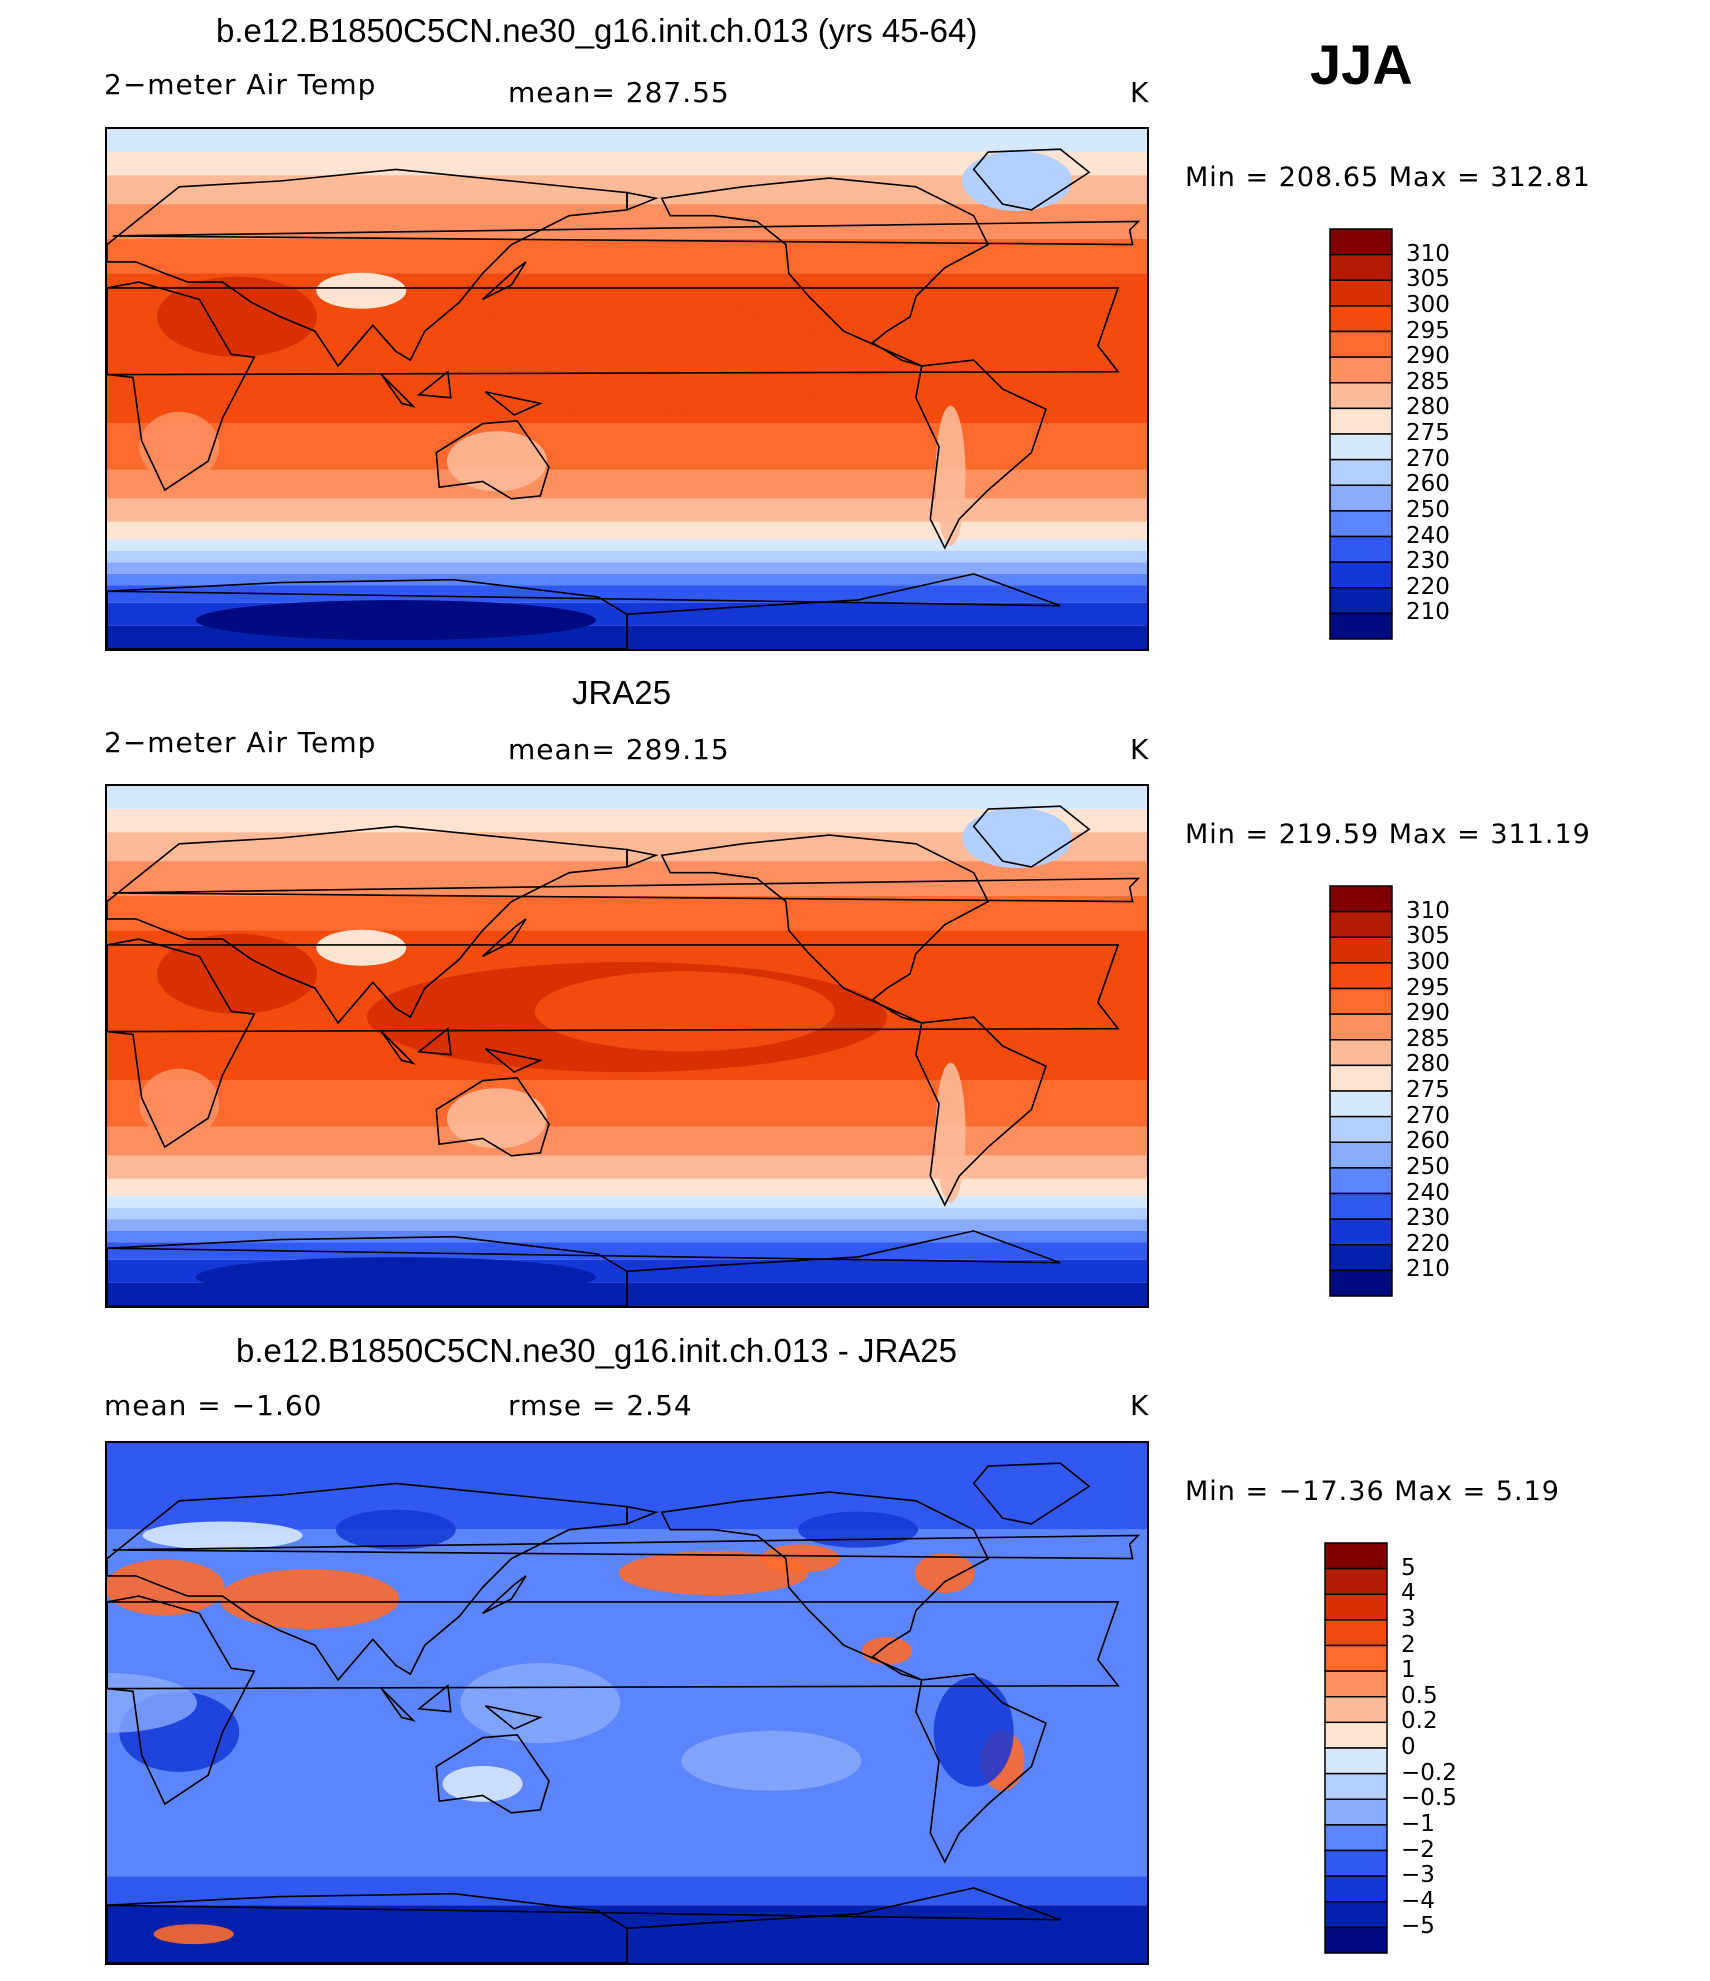 This screenshot has width=1710, height=1981. What do you see at coordinates (1418, 1823) in the screenshot?
I see `colorbar-tick-label: −1` at bounding box center [1418, 1823].